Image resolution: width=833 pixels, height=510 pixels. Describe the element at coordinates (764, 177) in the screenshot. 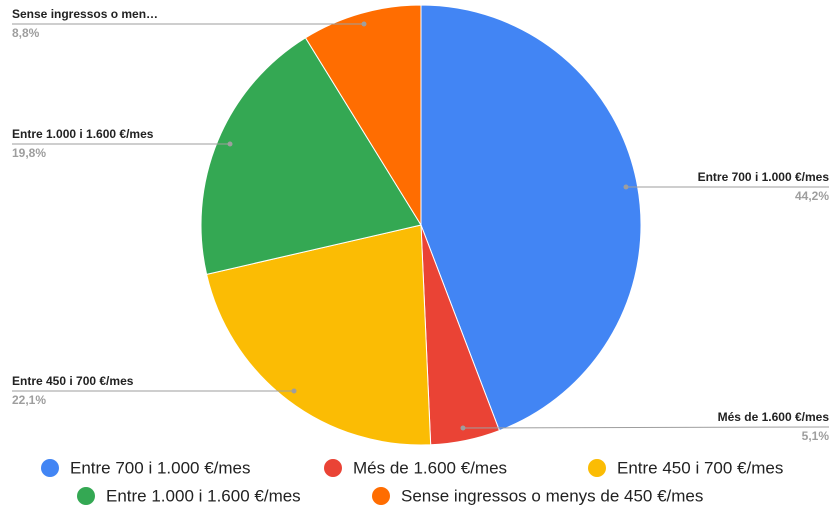

I see `callout-name: Entre 700 i 1.000 €/mes` at that location.